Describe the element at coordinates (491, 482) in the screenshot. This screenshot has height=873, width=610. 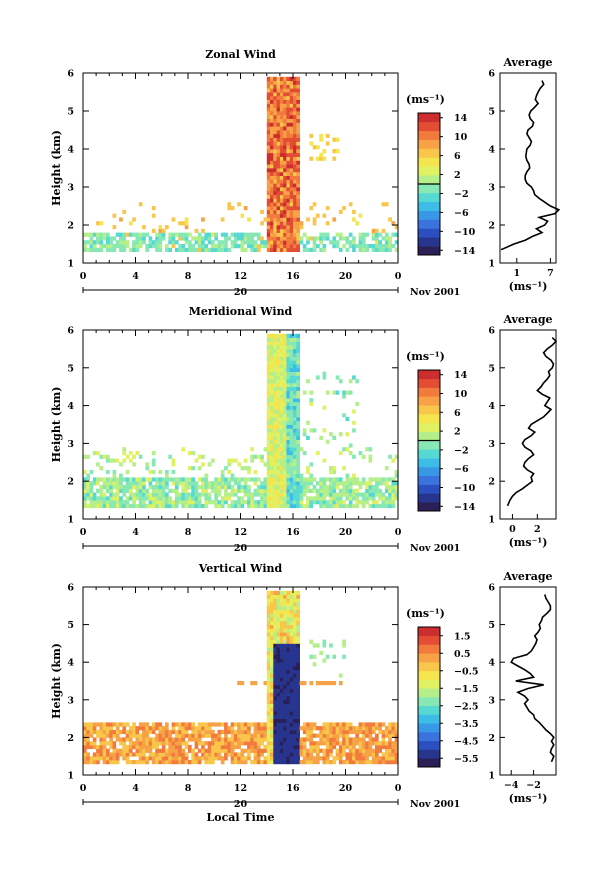
I see `profile-y-tick-label: 2` at that location.